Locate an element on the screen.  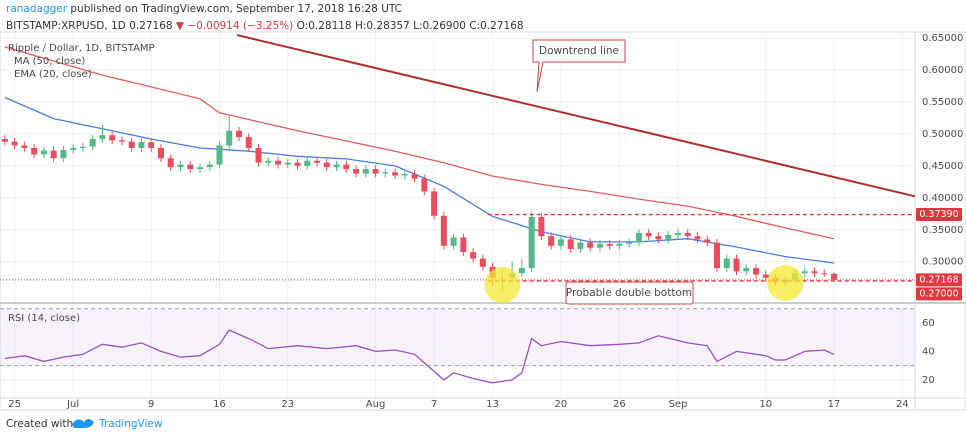
footer-created: Created with is located at coordinates (39, 424).